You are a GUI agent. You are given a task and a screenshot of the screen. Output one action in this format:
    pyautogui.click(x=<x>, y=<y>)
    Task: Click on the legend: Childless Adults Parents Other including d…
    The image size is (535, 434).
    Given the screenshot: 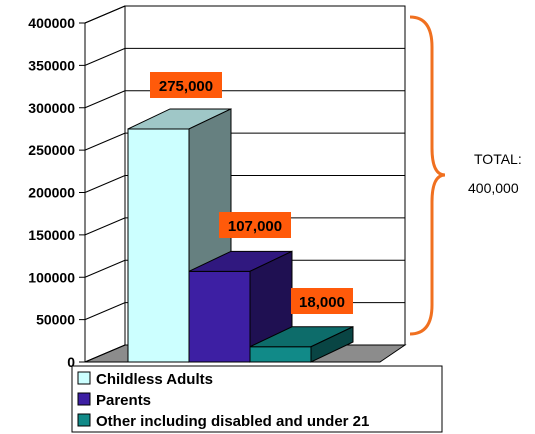 What is the action you would take?
    pyautogui.click(x=257, y=399)
    